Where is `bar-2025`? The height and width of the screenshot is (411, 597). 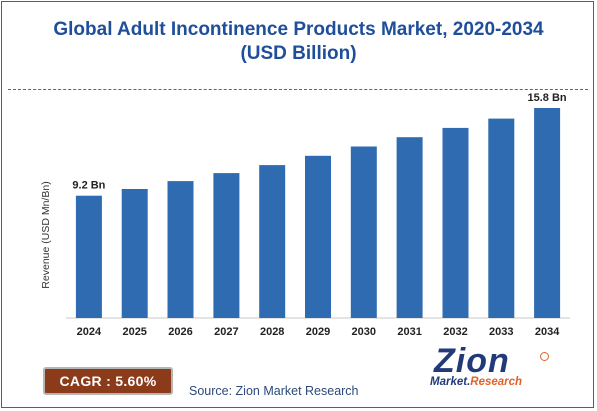
bar-2025 is located at coordinates (134, 253).